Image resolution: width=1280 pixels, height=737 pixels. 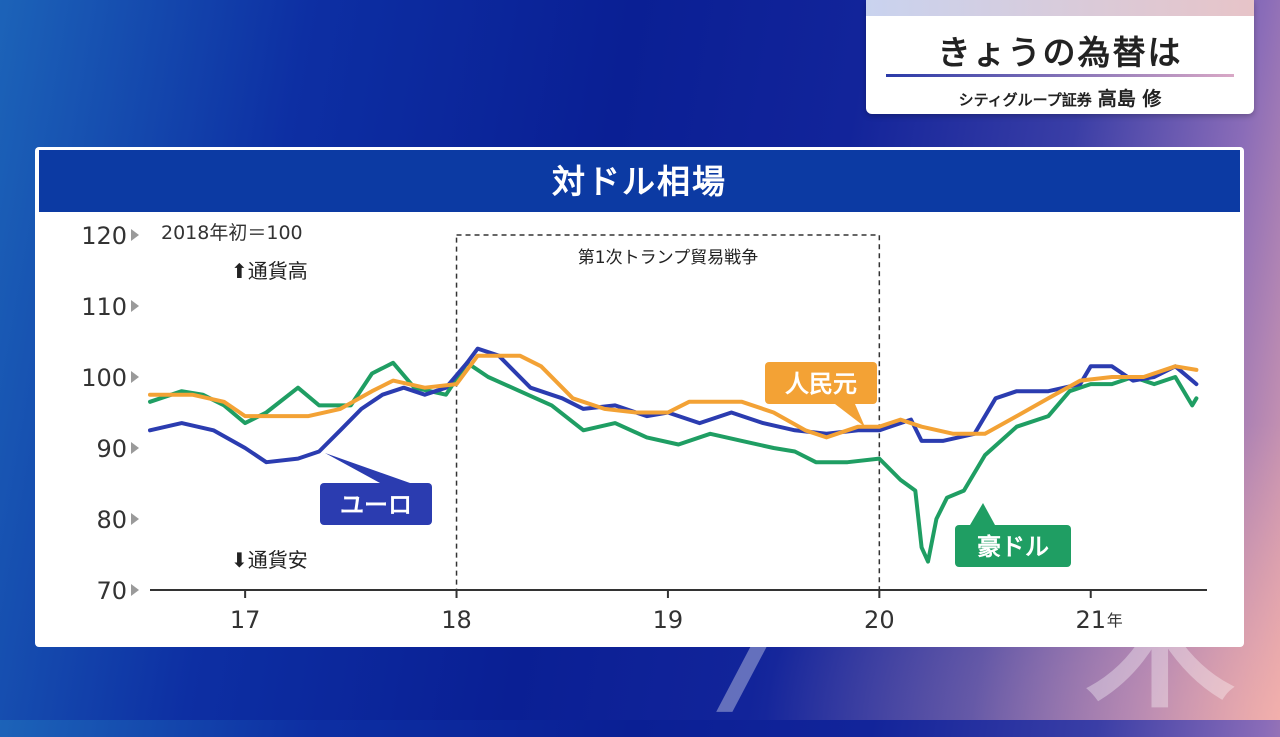 I want to click on commentator-name: 高島 修, so click(x=1129, y=99).